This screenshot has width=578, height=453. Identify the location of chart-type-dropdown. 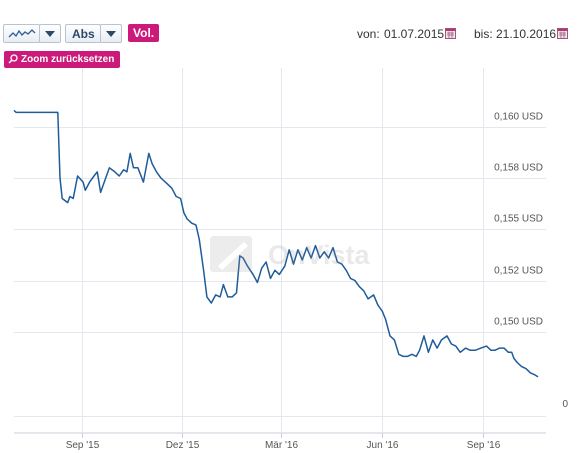
(50, 33).